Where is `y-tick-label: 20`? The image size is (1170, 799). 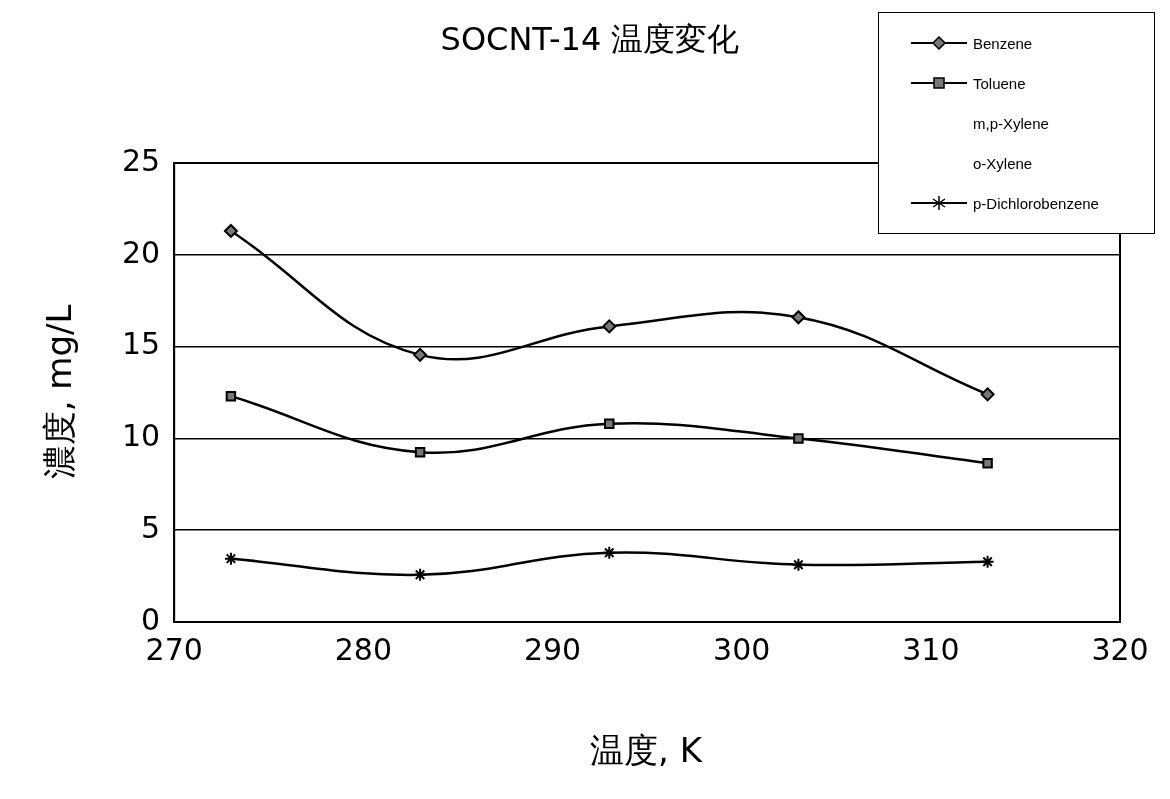
y-tick-label: 20 is located at coordinates (141, 252).